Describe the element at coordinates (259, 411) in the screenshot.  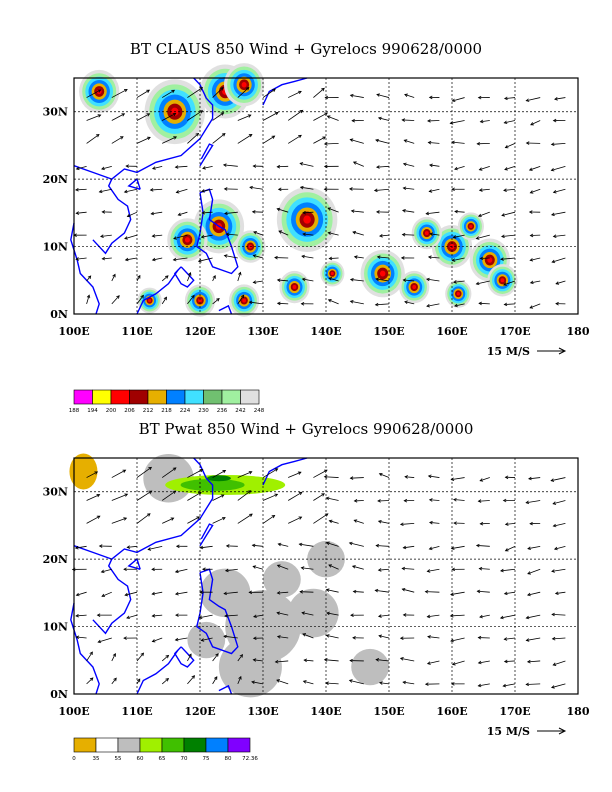
I see `colorbar-label: 248` at that location.